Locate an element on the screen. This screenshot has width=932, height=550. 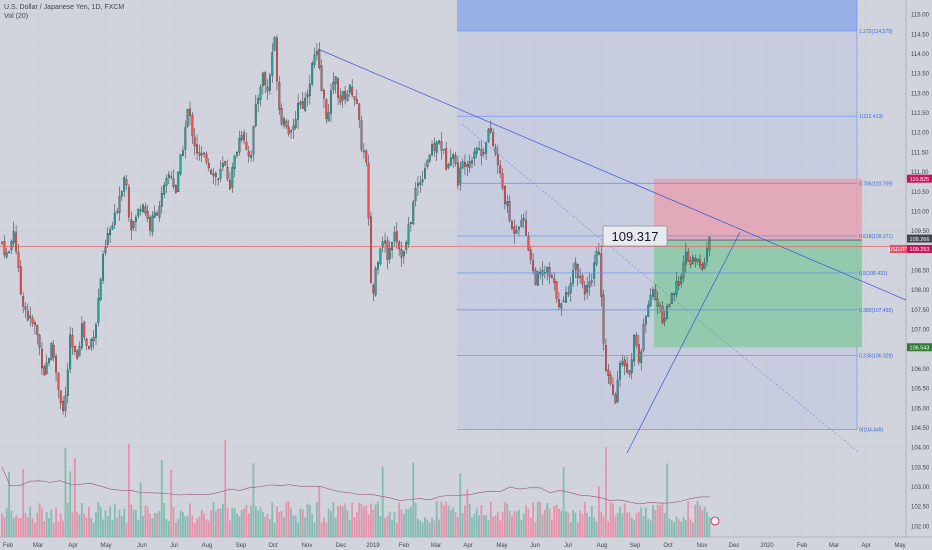
price-tick-label: 105.50 is located at coordinates (920, 390).